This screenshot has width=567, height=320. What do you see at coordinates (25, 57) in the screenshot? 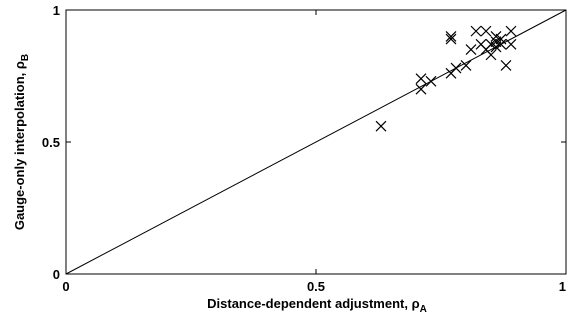
I see `y-axis-label-subscript: B` at bounding box center [25, 57].